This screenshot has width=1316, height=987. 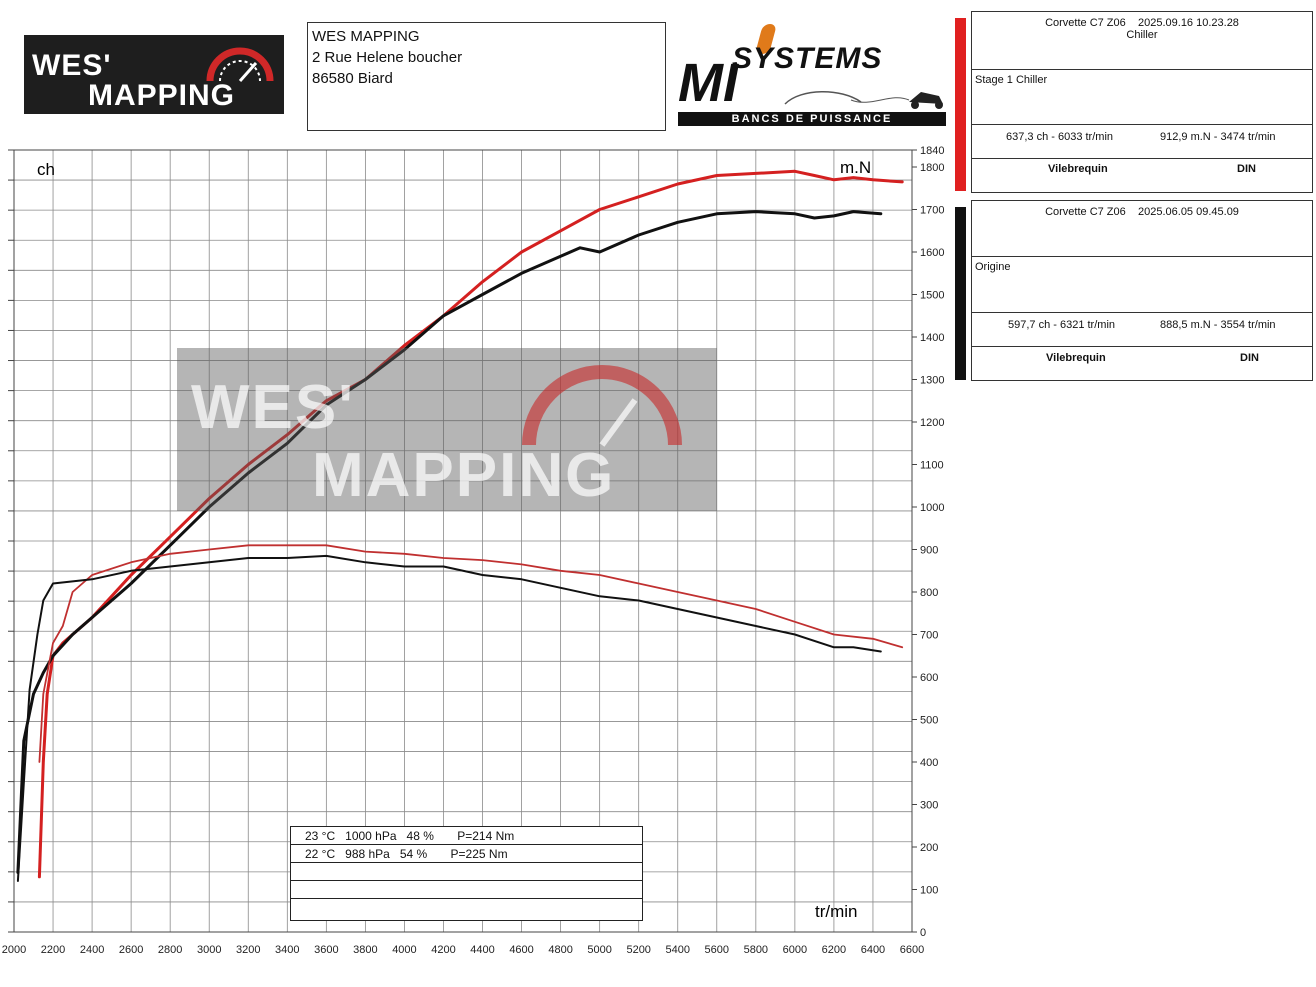 I want to click on run1-color-bar, so click(x=960, y=104).